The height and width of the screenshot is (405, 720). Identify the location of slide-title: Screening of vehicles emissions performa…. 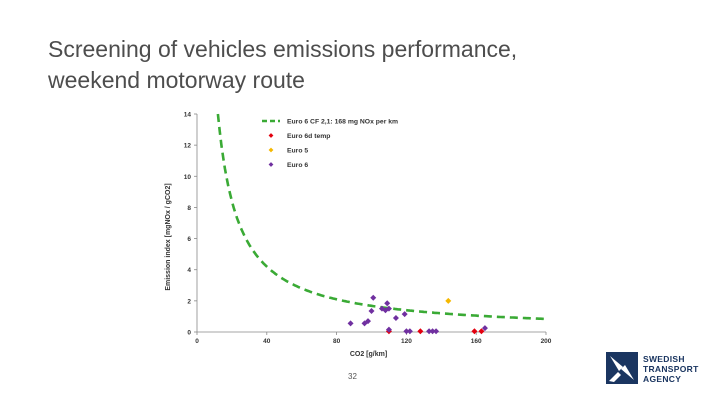
(282, 65).